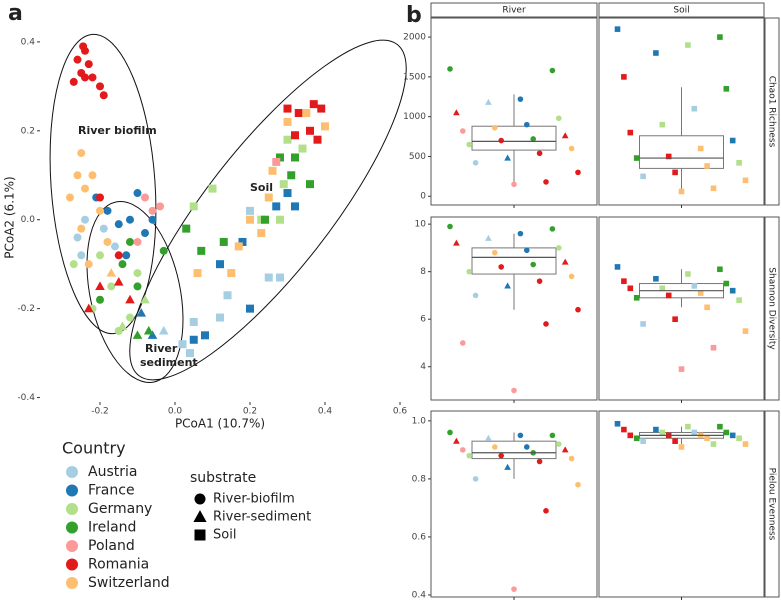  Describe the element at coordinates (772, 504) in the screenshot. I see `row-label: Pielou Evenness` at that location.